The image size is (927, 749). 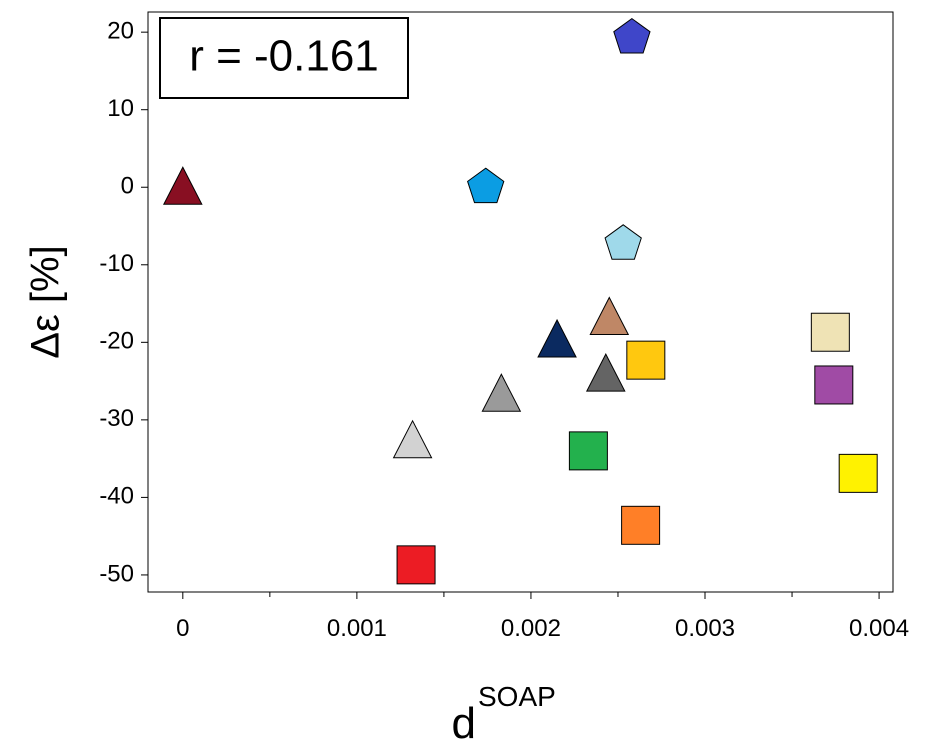 What do you see at coordinates (116, 573) in the screenshot?
I see `y-tick-label: -50` at bounding box center [116, 573].